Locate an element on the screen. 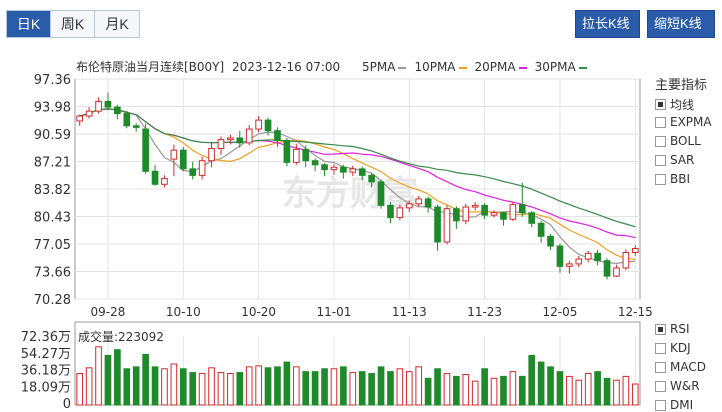 This screenshot has height=412, width=722. indicator-option-expma: EXPMA is located at coordinates (683, 122).